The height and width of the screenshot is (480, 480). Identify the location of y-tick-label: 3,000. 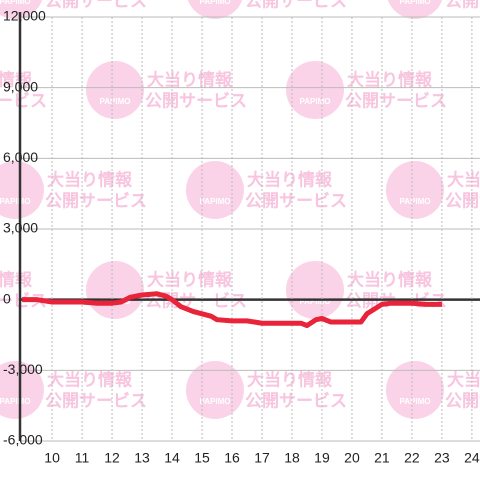
(20, 228).